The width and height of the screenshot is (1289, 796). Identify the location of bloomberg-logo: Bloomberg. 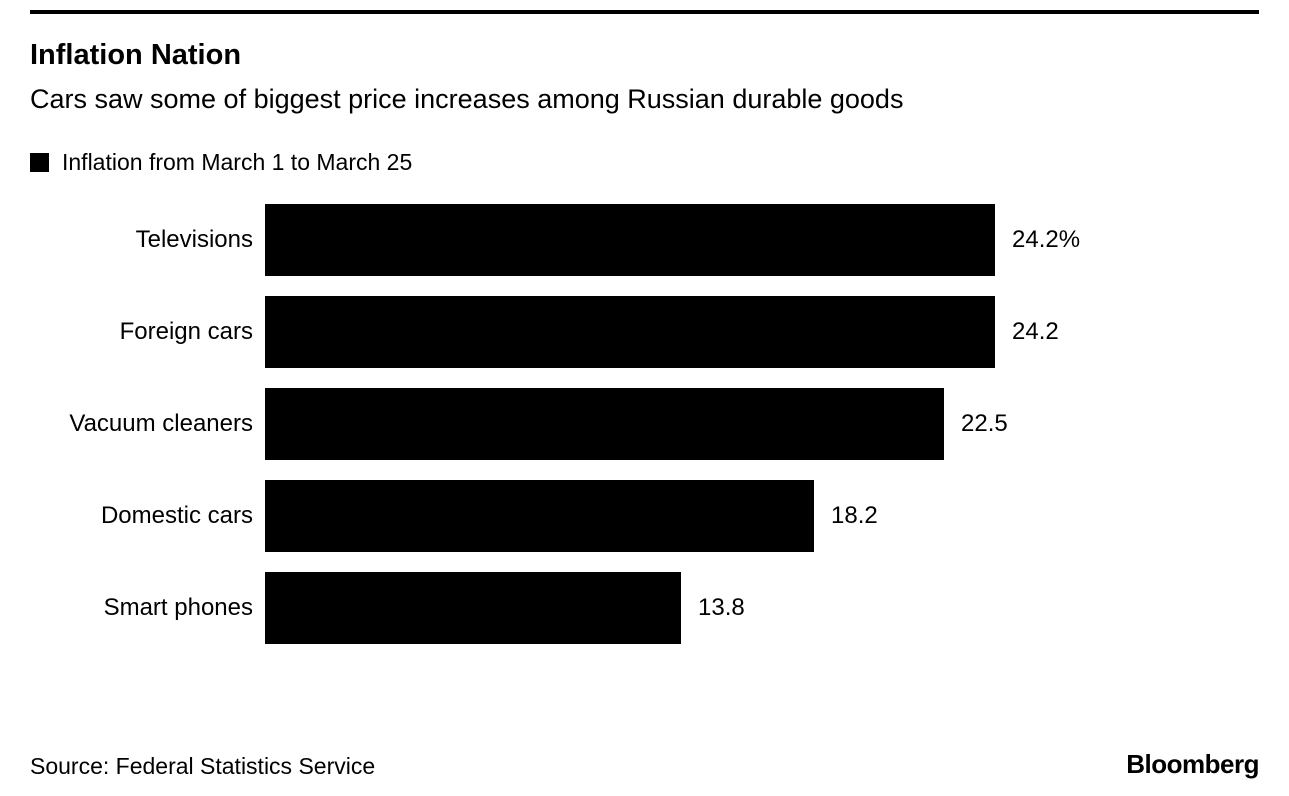
(1192, 764).